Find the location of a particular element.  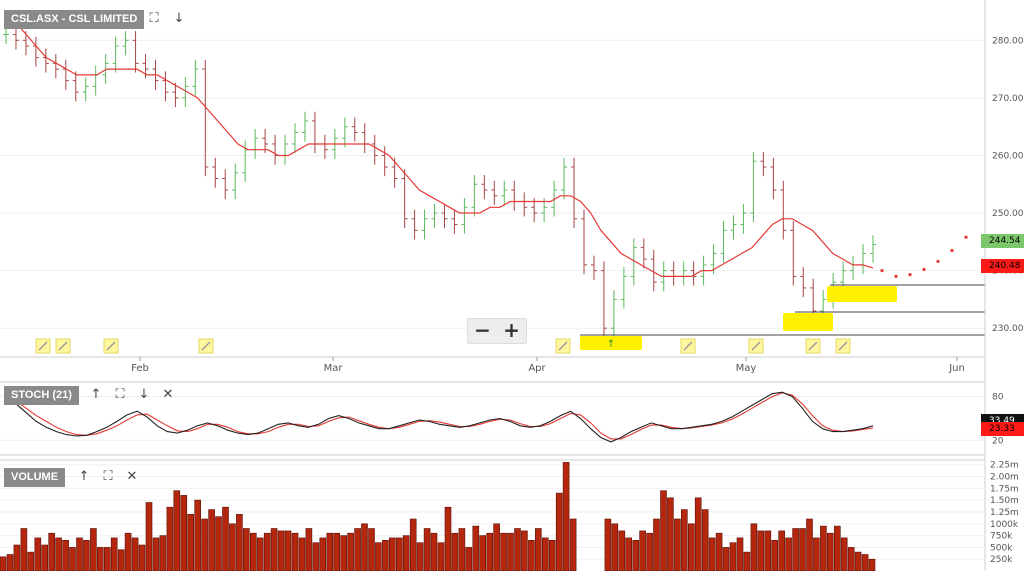

volume-tick-label: 1.25m is located at coordinates (1004, 513).